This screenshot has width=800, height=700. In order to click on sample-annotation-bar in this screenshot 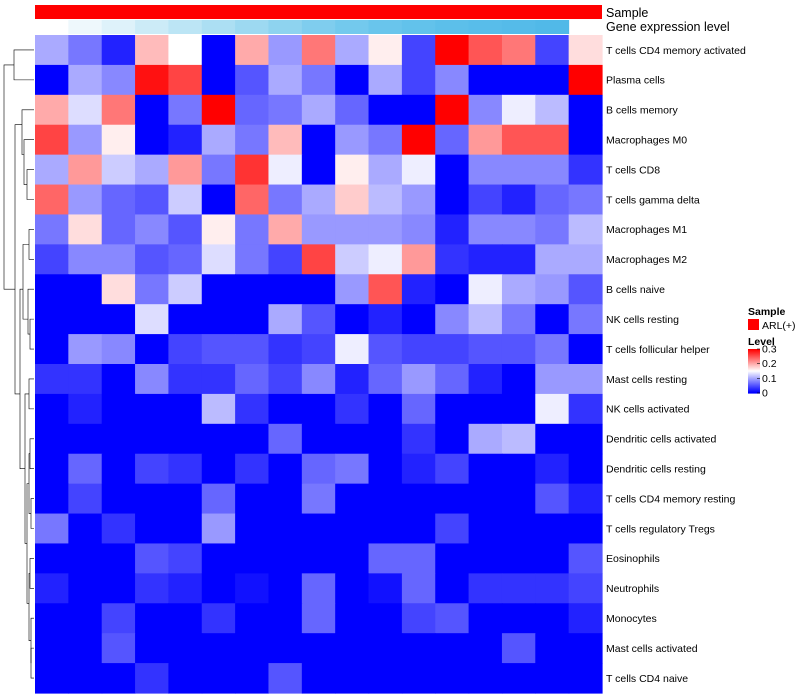, I will do `click(318, 12)`.